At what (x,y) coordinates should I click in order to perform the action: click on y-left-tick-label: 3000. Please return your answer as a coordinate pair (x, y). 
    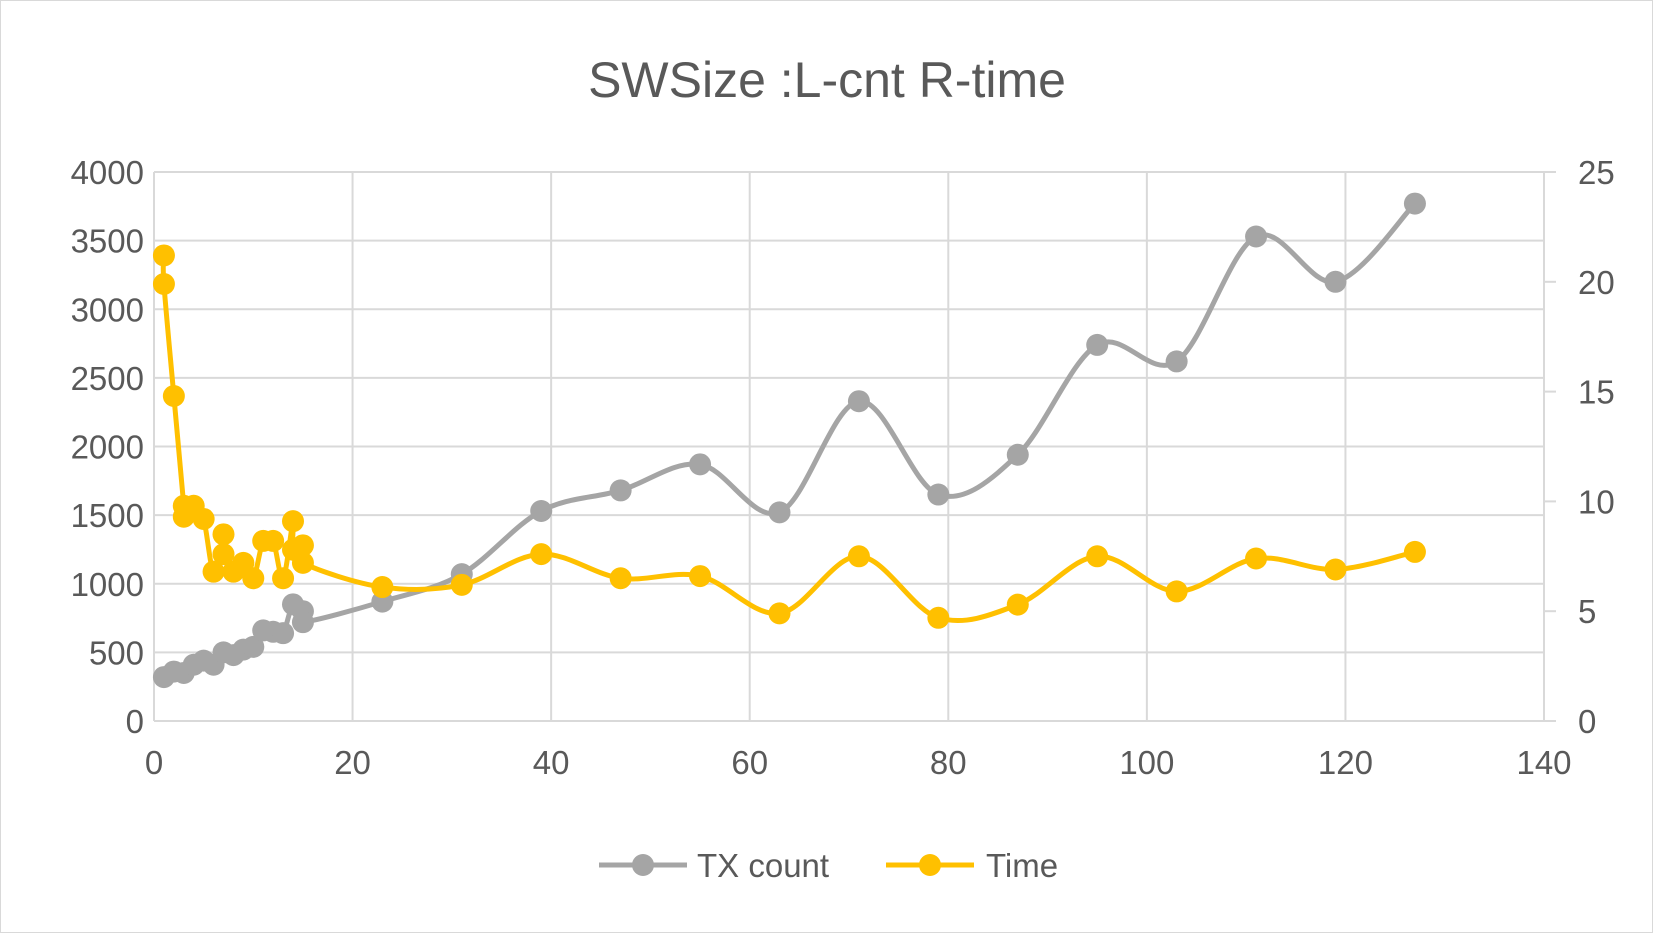
    Looking at the image, I should click on (107, 309).